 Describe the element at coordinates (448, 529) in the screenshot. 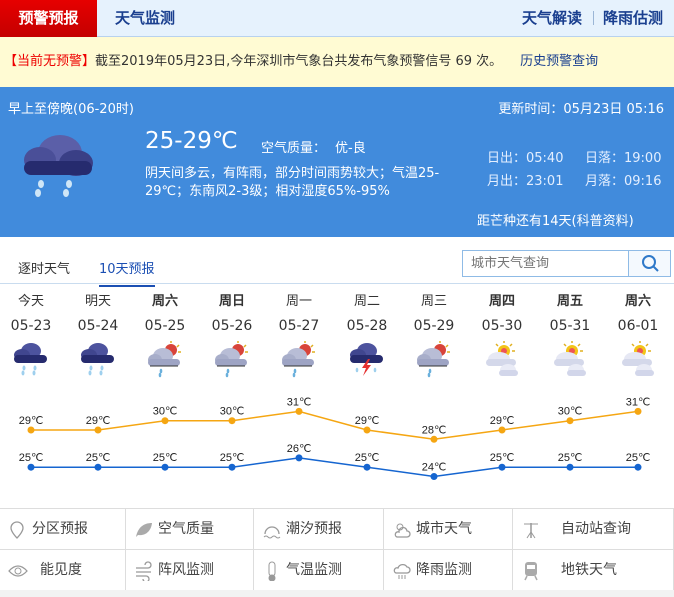

I see `quick-link: 城市天气` at that location.